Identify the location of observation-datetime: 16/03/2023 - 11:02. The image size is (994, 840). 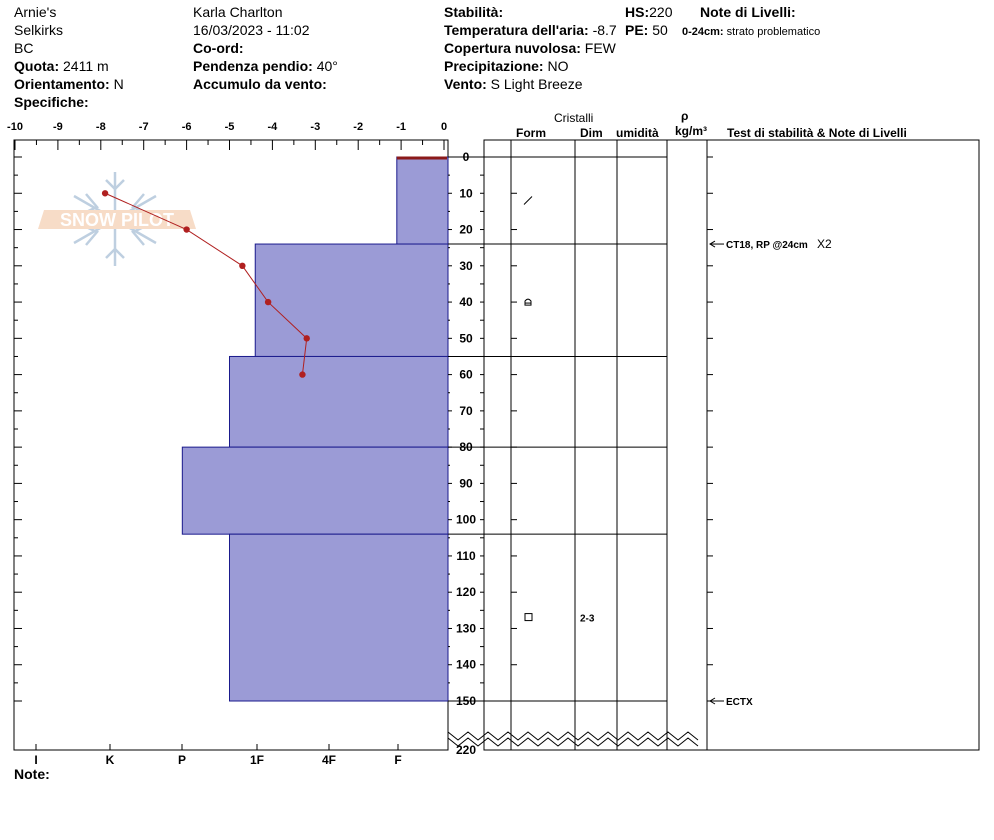
(251, 30).